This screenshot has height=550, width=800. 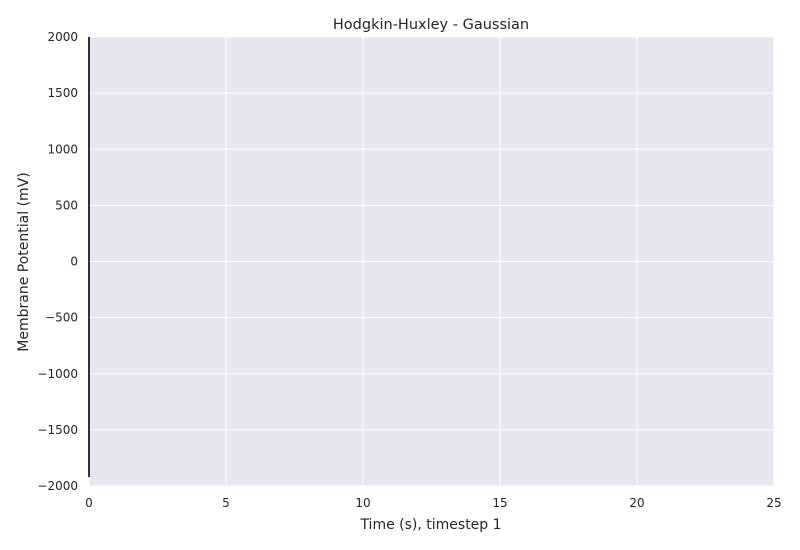 I want to click on y-tick-label: −1000, so click(x=57, y=374).